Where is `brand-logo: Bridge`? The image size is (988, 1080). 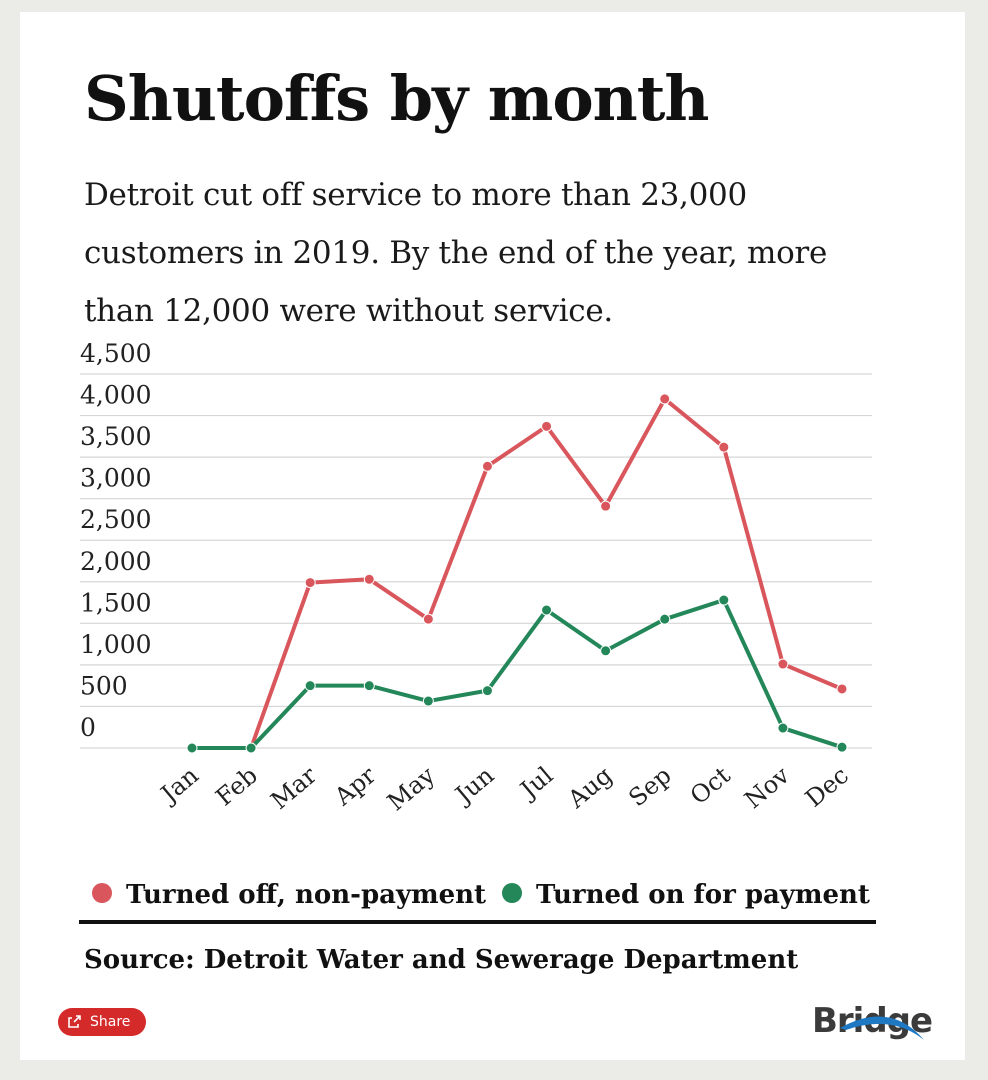 brand-logo: Bridge is located at coordinates (872, 1021).